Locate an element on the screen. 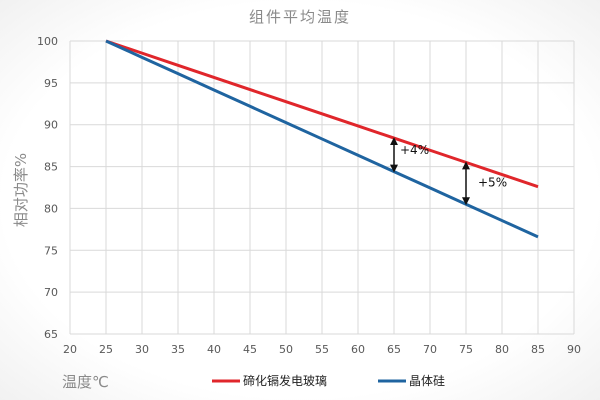 This screenshot has width=600, height=400. y-tick-label: 100 is located at coordinates (47, 41).